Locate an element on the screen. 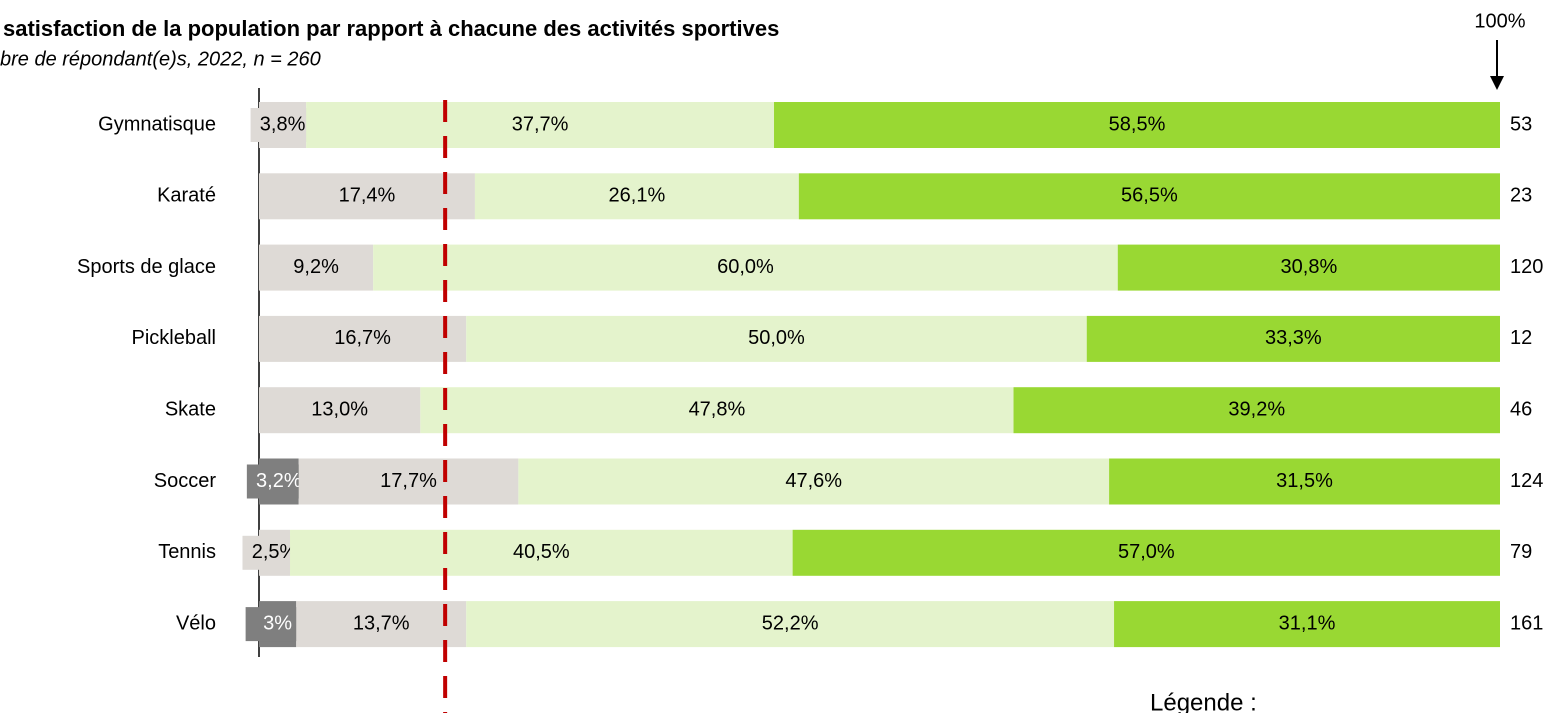  count-label: 23 is located at coordinates (1521, 196).